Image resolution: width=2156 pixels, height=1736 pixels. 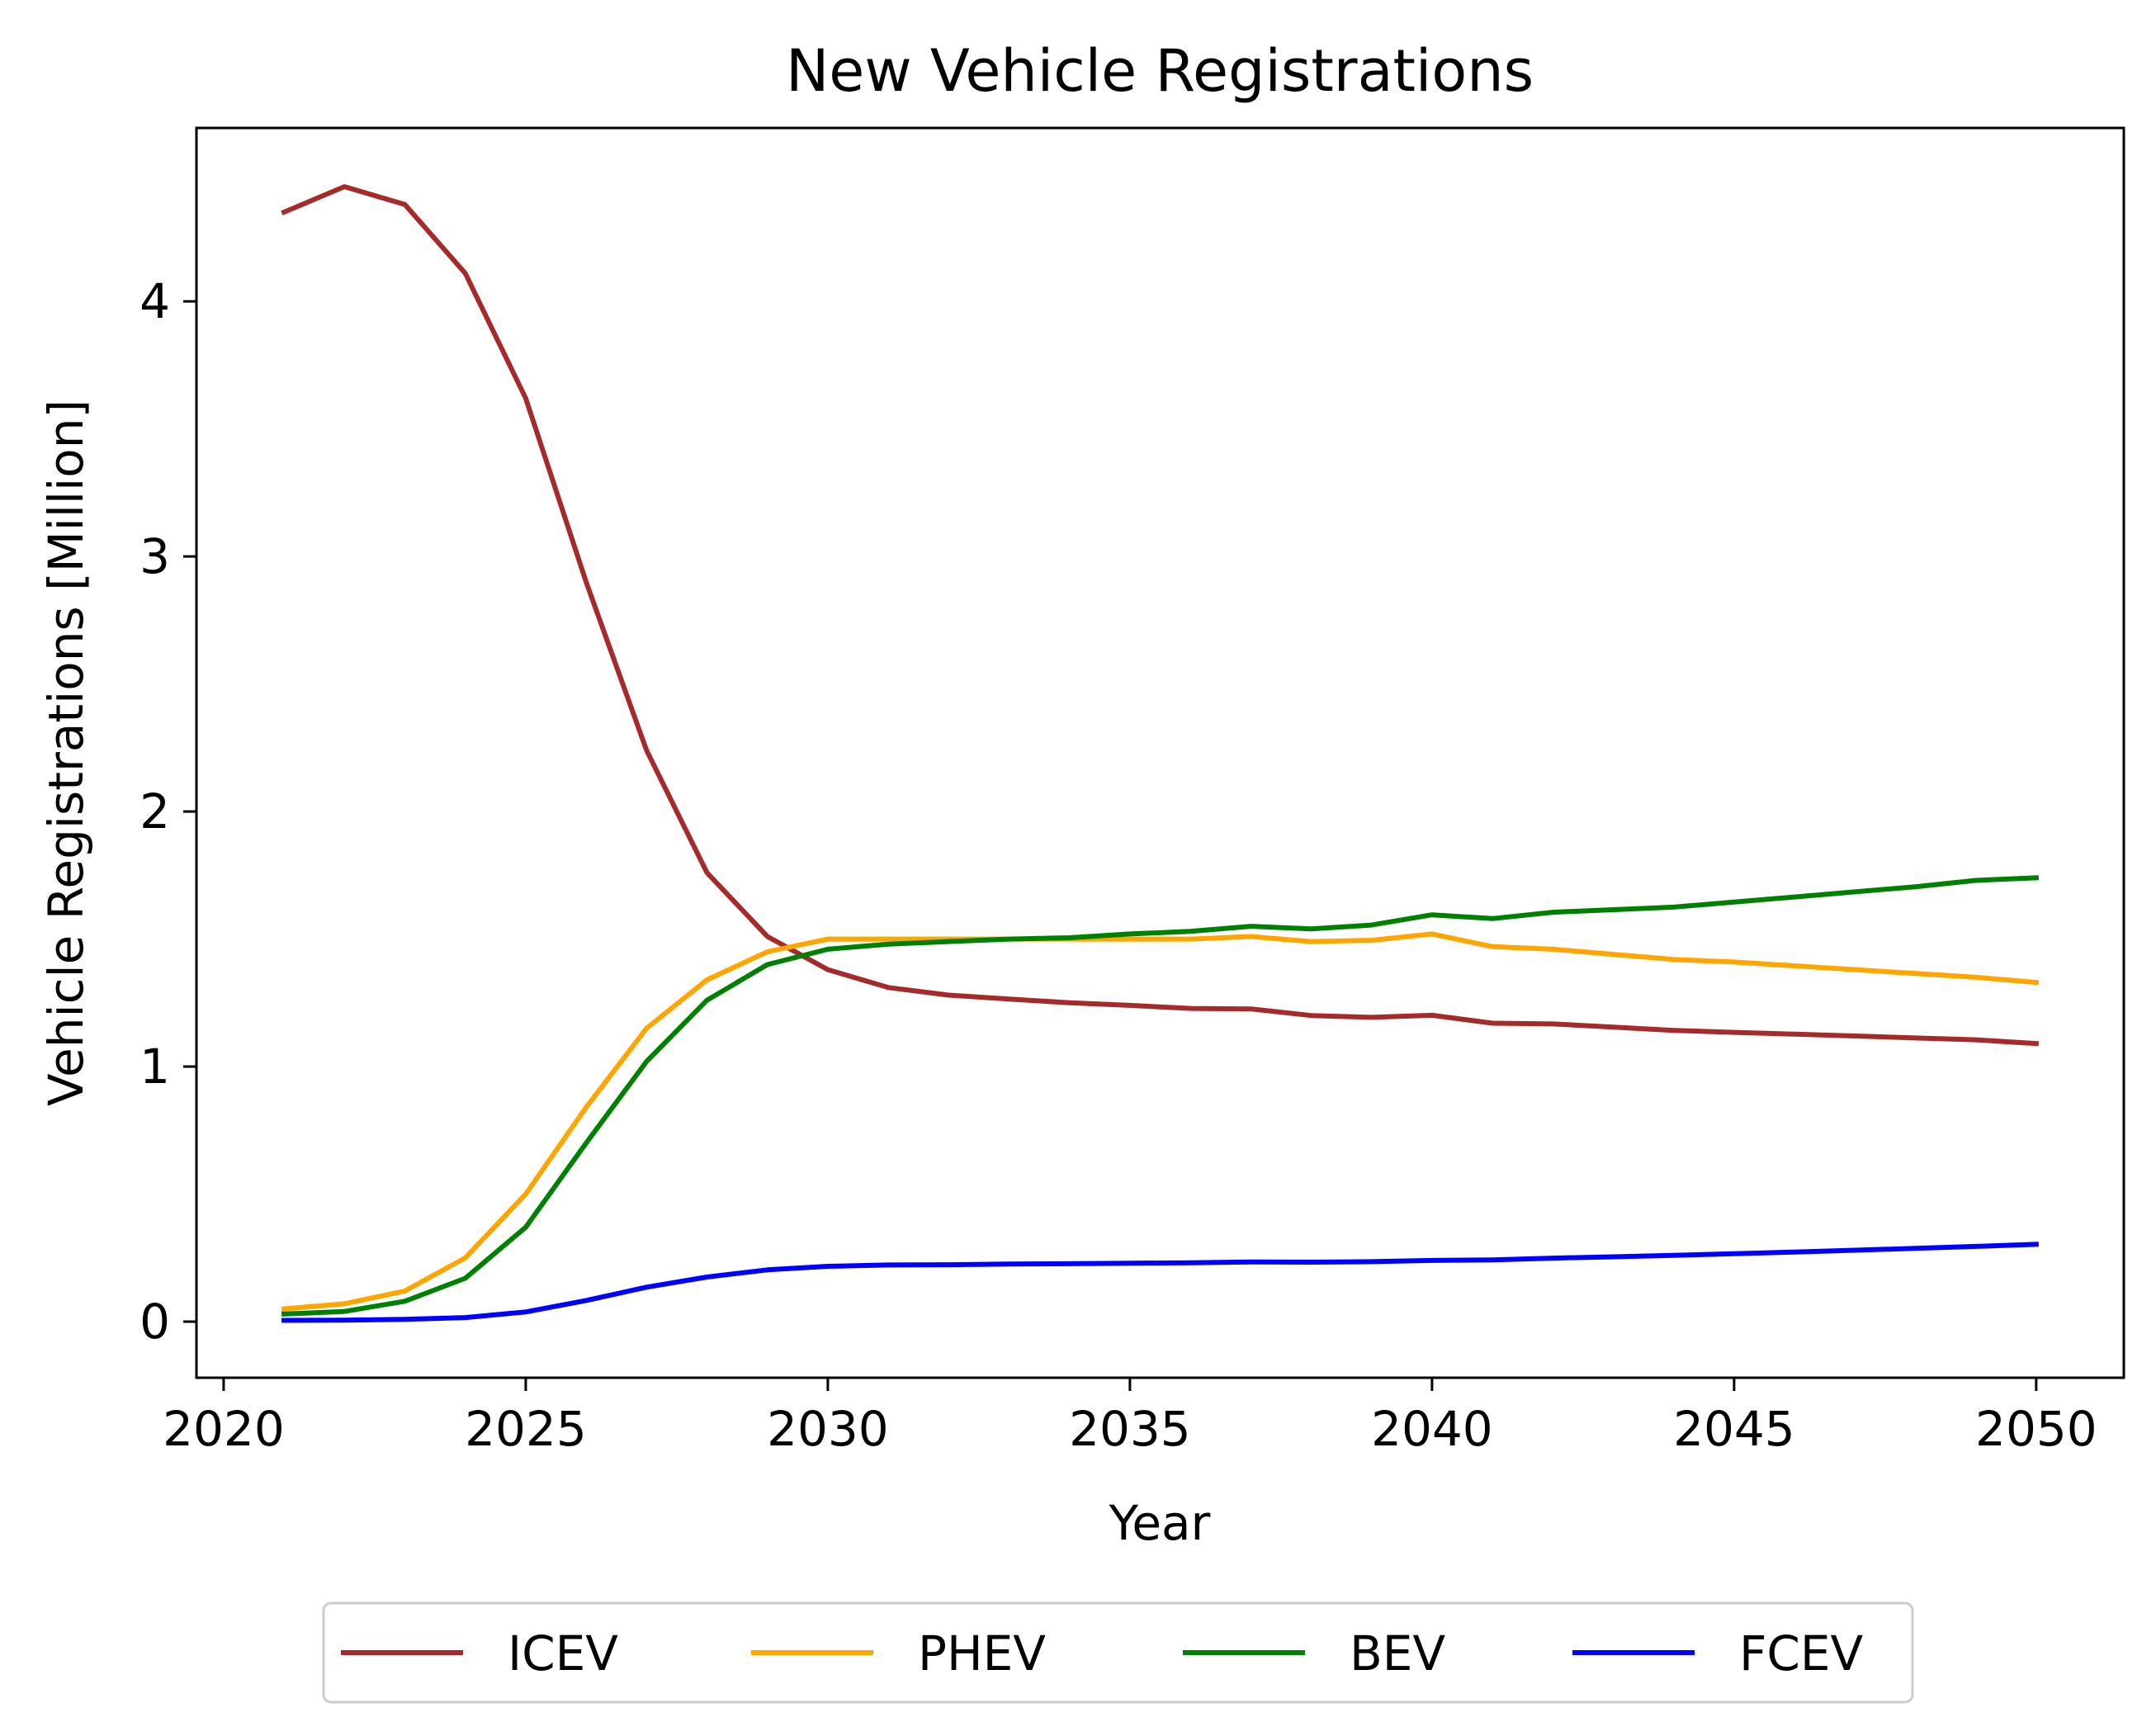 What do you see at coordinates (479, 1654) in the screenshot?
I see `legend-item-icev: ICEV` at bounding box center [479, 1654].